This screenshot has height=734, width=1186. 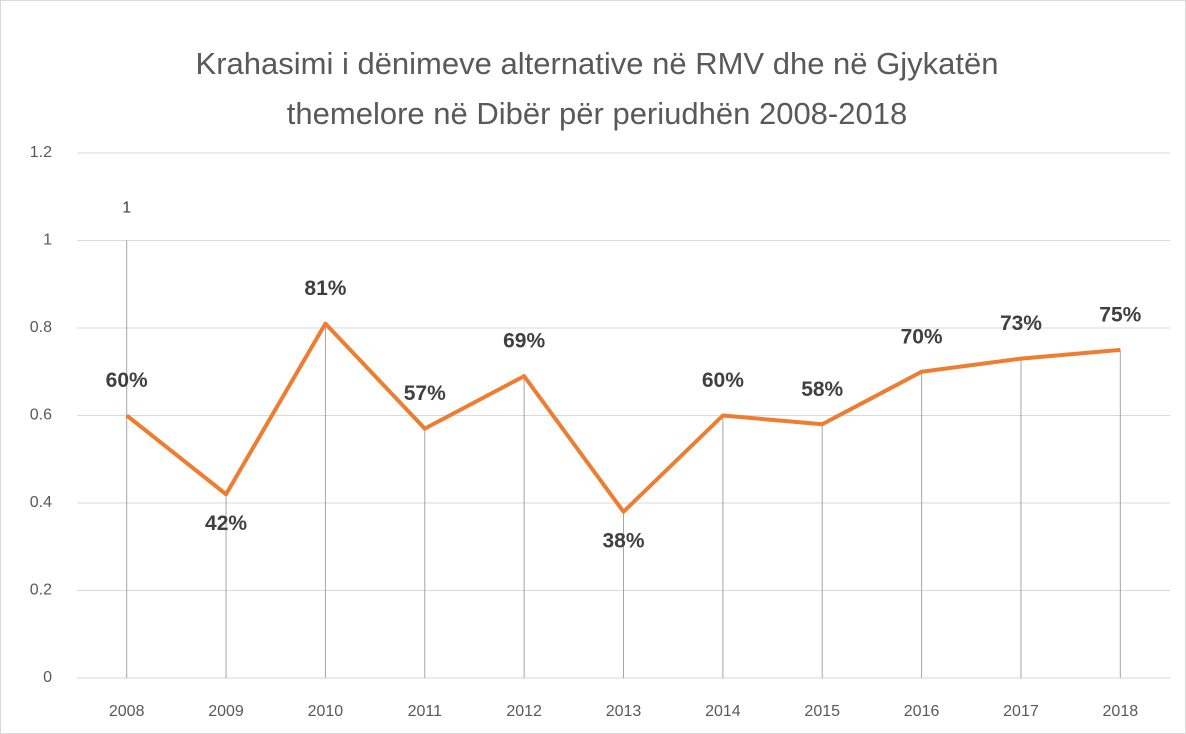 I want to click on data-label: 75%, so click(x=1120, y=314).